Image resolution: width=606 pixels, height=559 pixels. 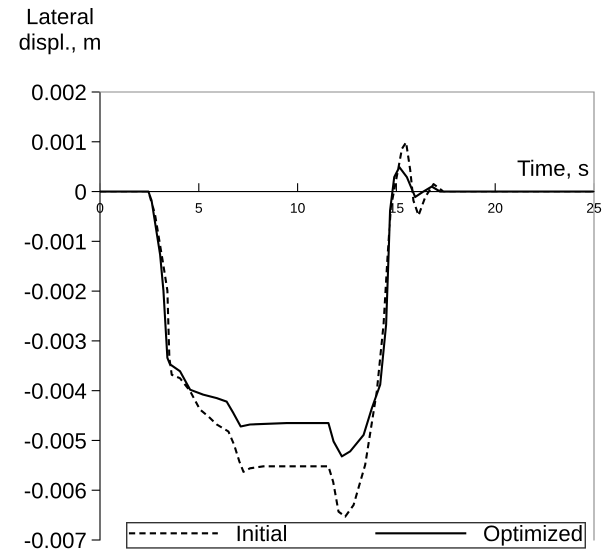 I want to click on y-tick-label: 0.002, so click(x=59, y=92).